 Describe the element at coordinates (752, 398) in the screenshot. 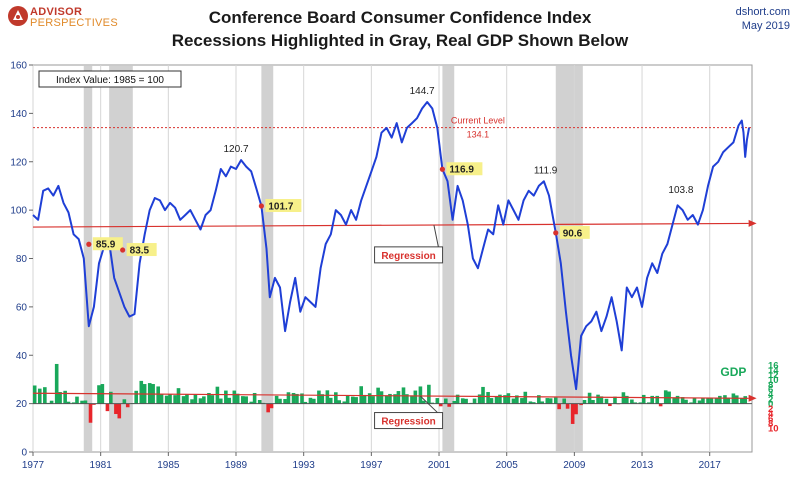

I see `gdp-regression-arrow` at that location.